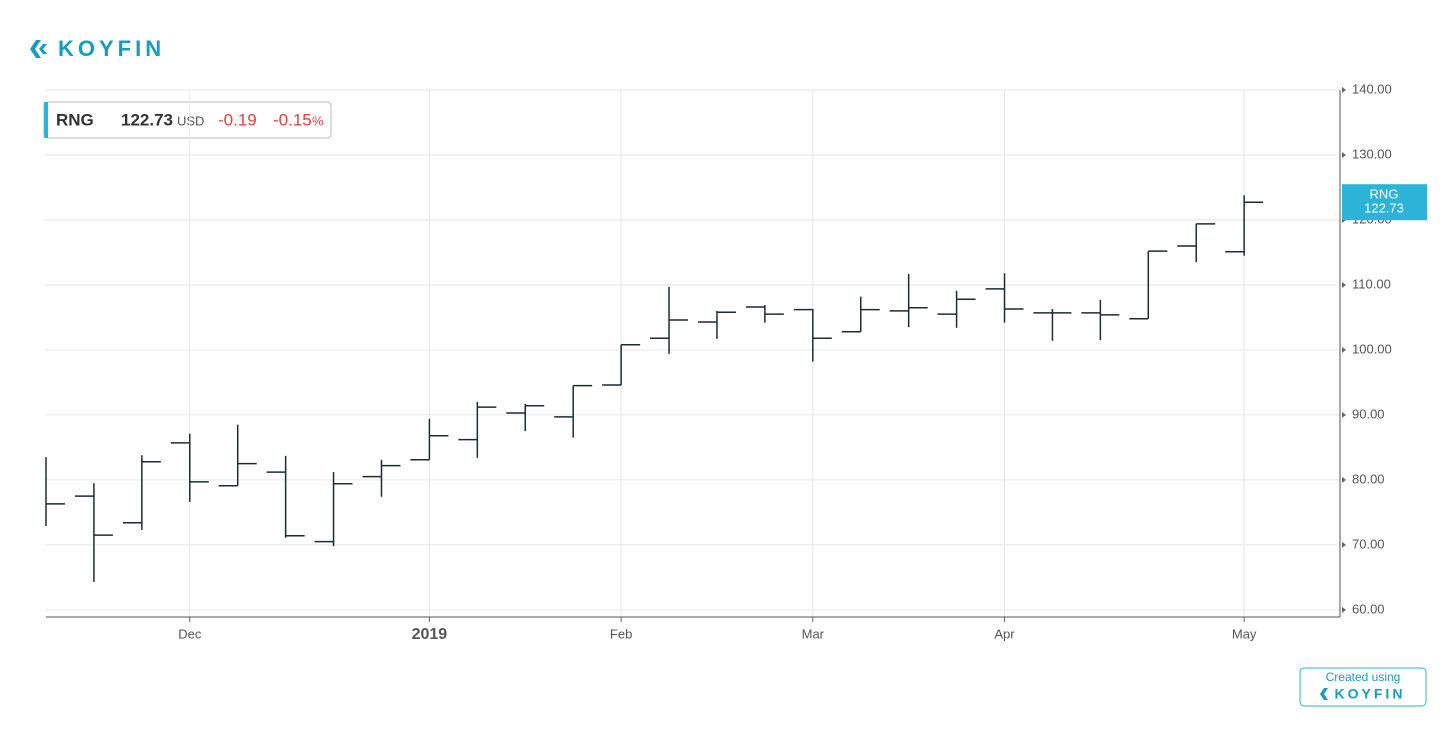  Describe the element at coordinates (75, 119) in the screenshot. I see `ticker: RNG` at that location.